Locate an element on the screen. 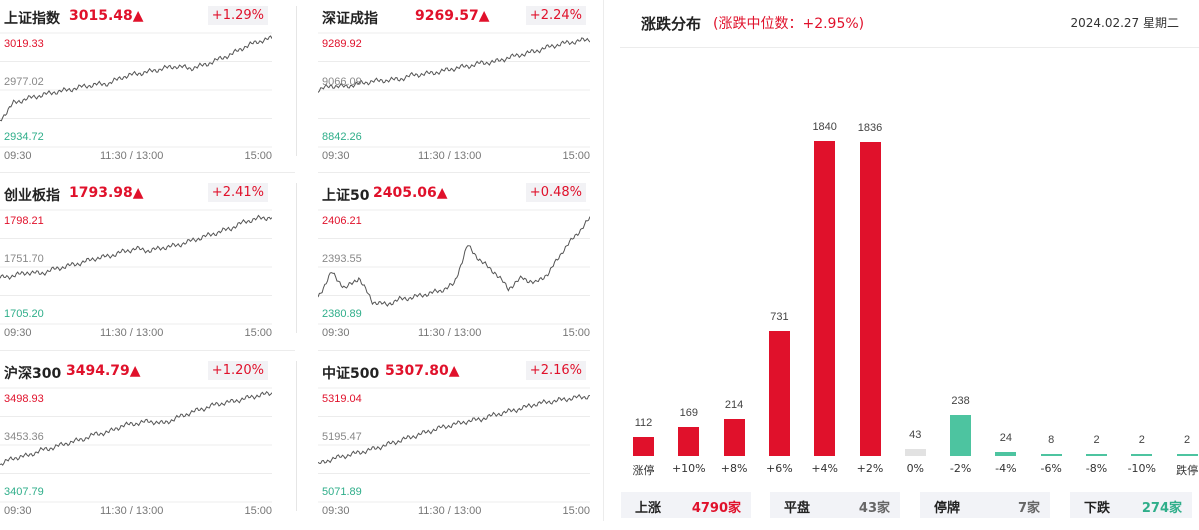  chart-high-label: 3498.93 is located at coordinates (24, 399).